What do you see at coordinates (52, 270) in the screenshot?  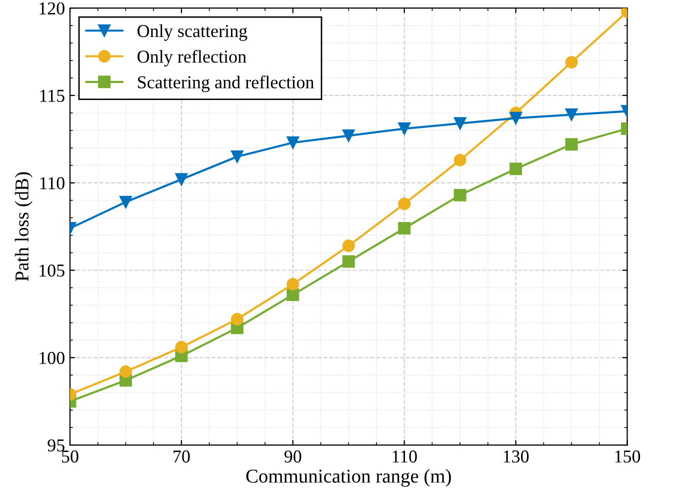 I see `y-tick-label: 105` at bounding box center [52, 270].